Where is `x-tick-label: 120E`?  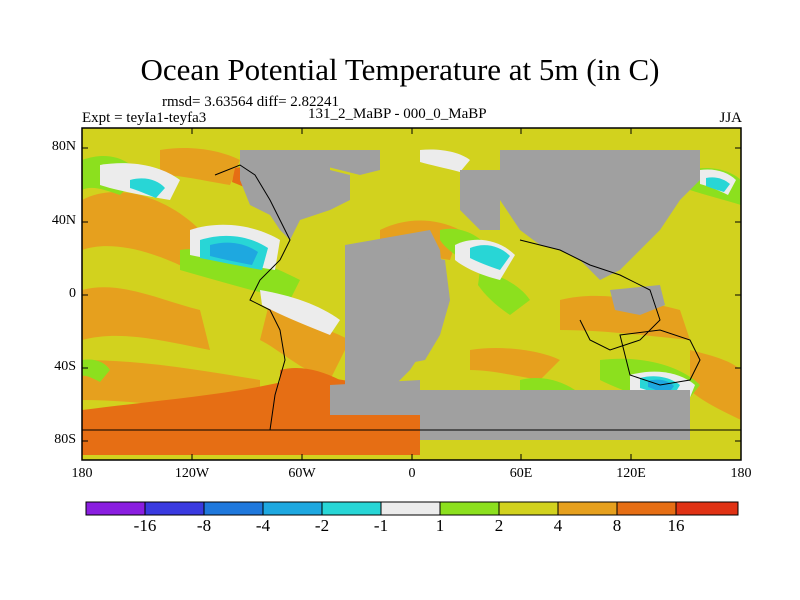 x-tick-label: 120E is located at coordinates (631, 473).